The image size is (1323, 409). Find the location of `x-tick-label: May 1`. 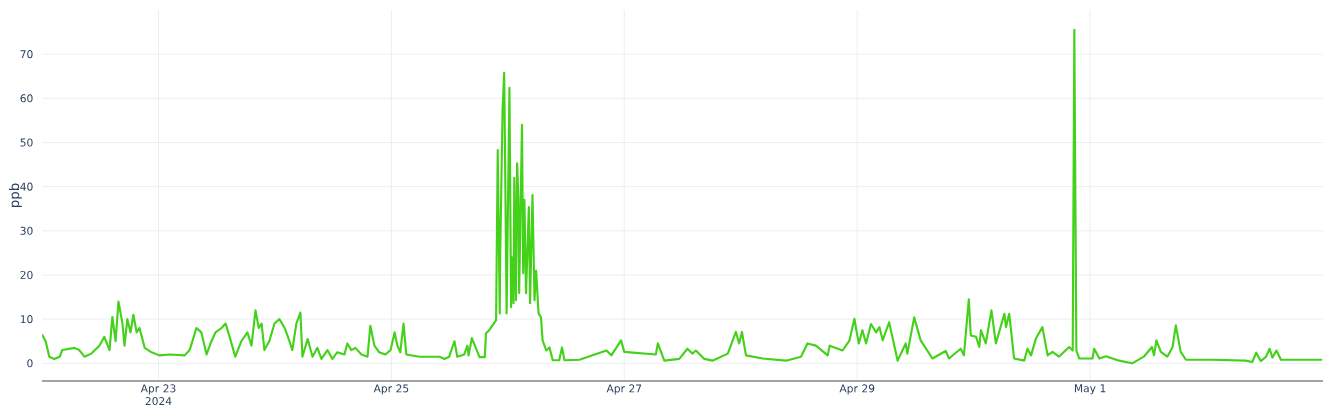

x-tick-label: May 1 is located at coordinates (1090, 389).